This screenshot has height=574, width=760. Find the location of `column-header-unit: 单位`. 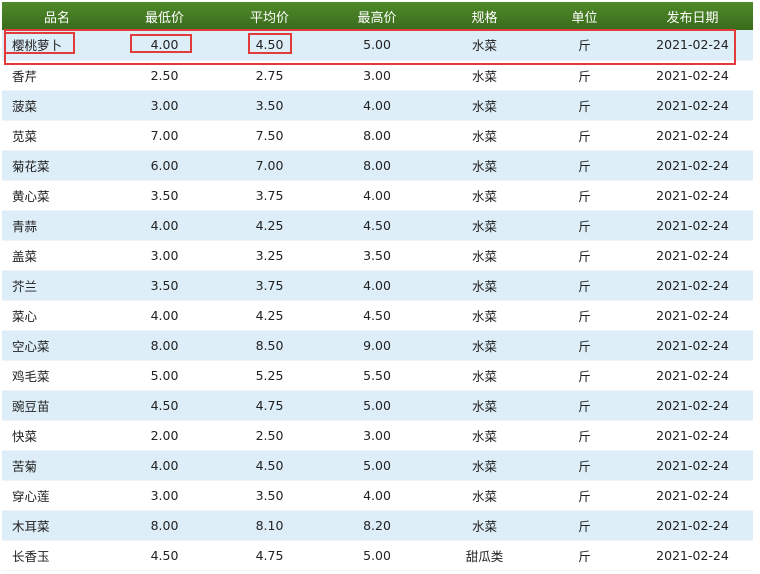

column-header-unit: 单位 is located at coordinates (584, 16).